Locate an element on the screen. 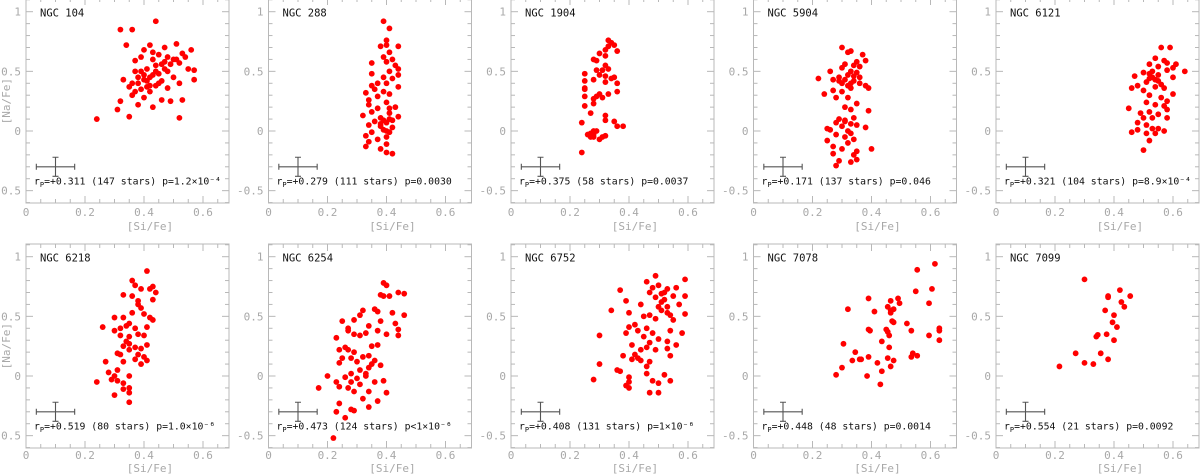 Image resolution: width=1200 pixels, height=474 pixels. panel-title: NGC 104 is located at coordinates (62, 14).